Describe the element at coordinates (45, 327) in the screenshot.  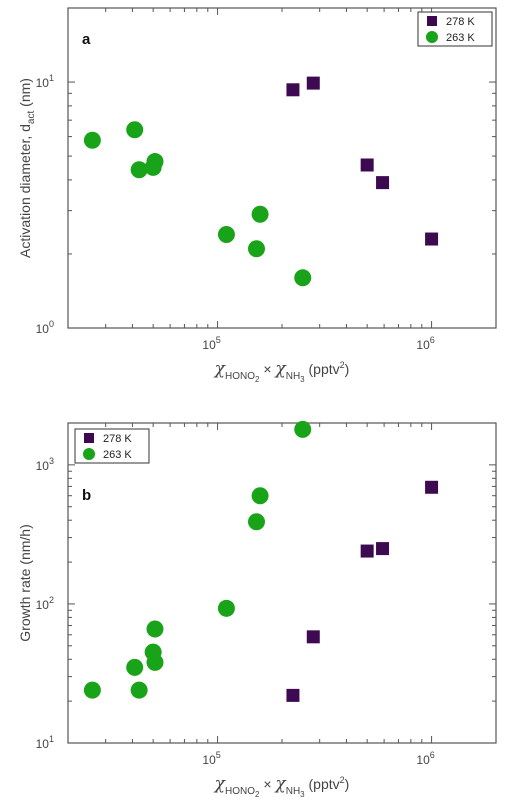
I see `y-tick-label: 10⁰` at that location.